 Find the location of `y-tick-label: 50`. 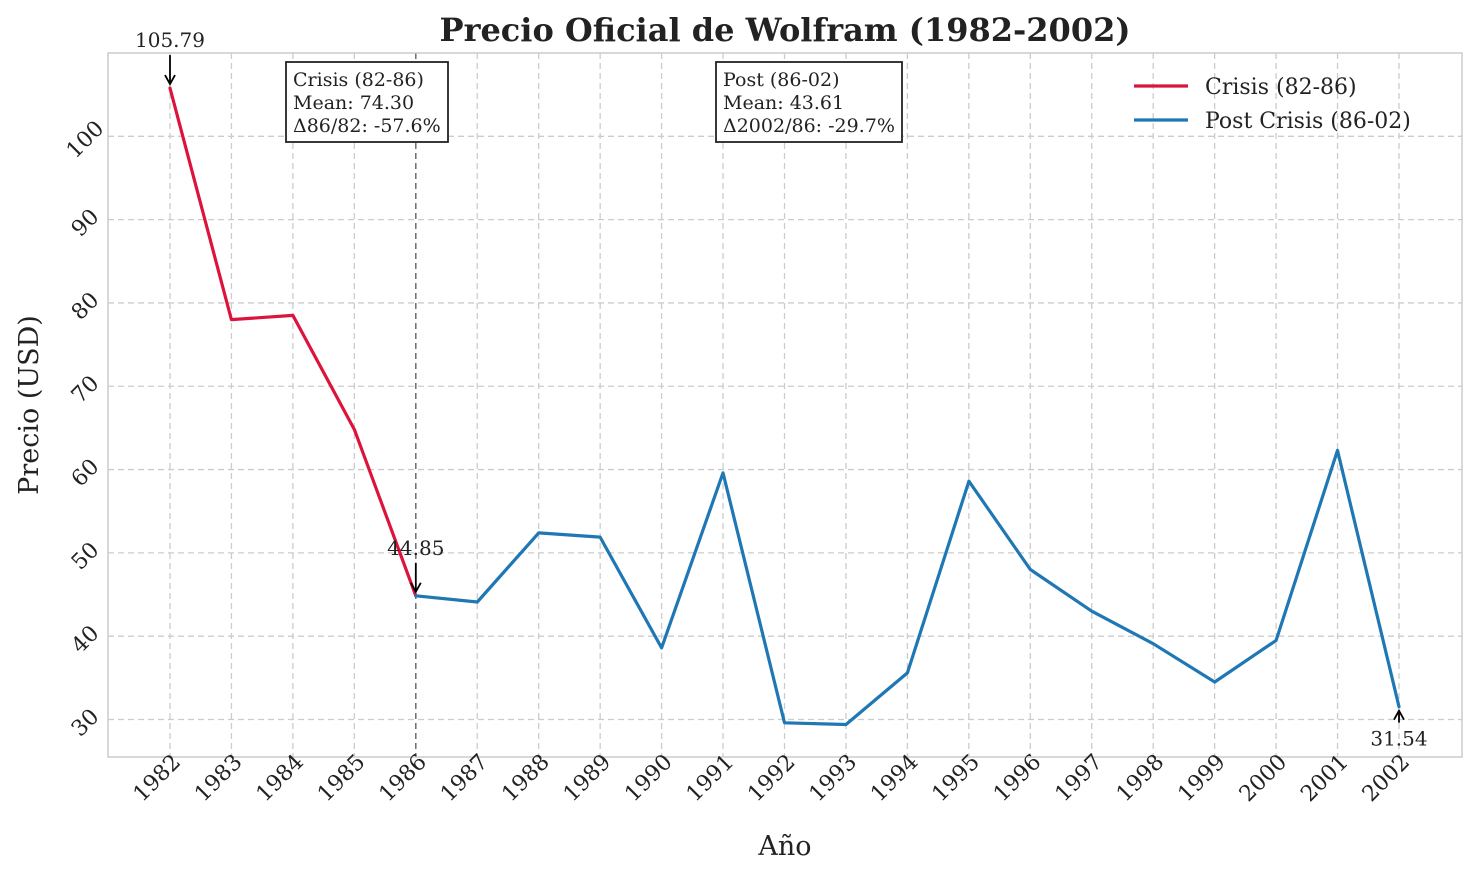

y-tick-label: 50 is located at coordinates (85, 556).